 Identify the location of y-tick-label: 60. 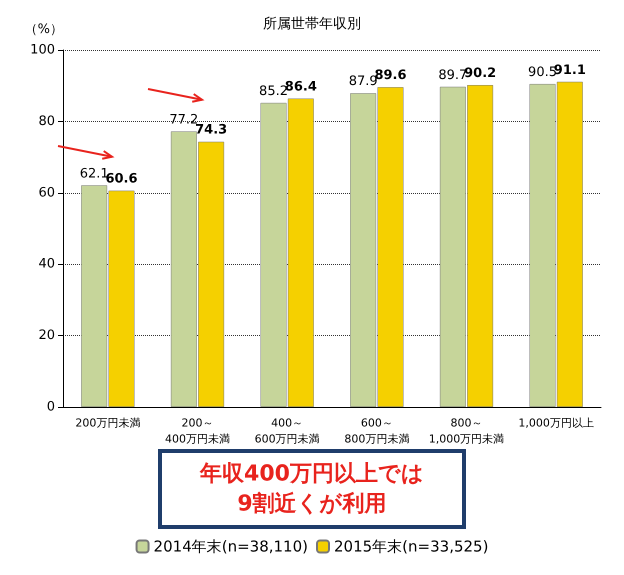
(46, 192).